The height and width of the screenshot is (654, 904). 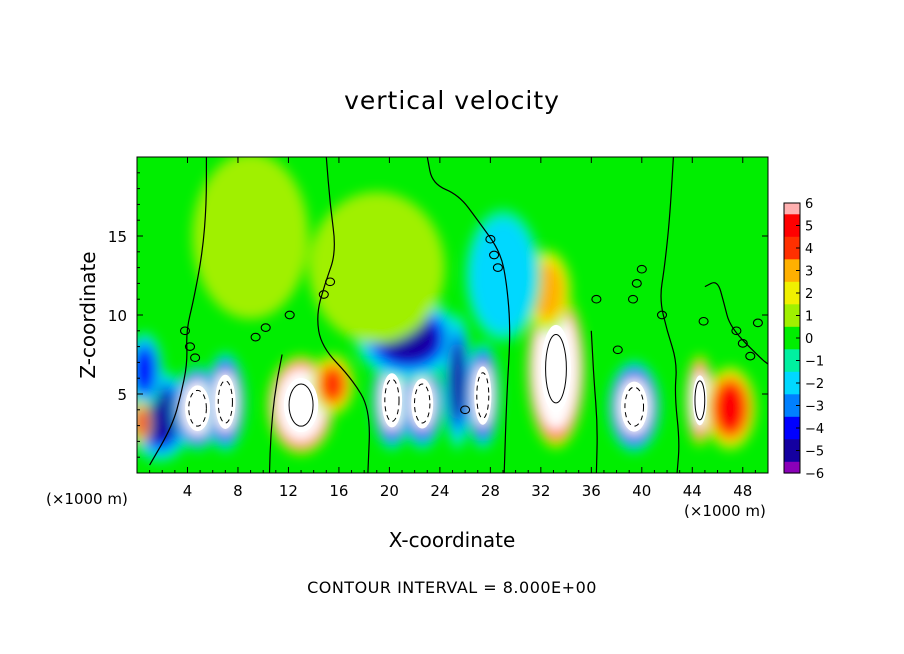 I want to click on x-axis-label: X-coordinate, so click(x=452, y=540).